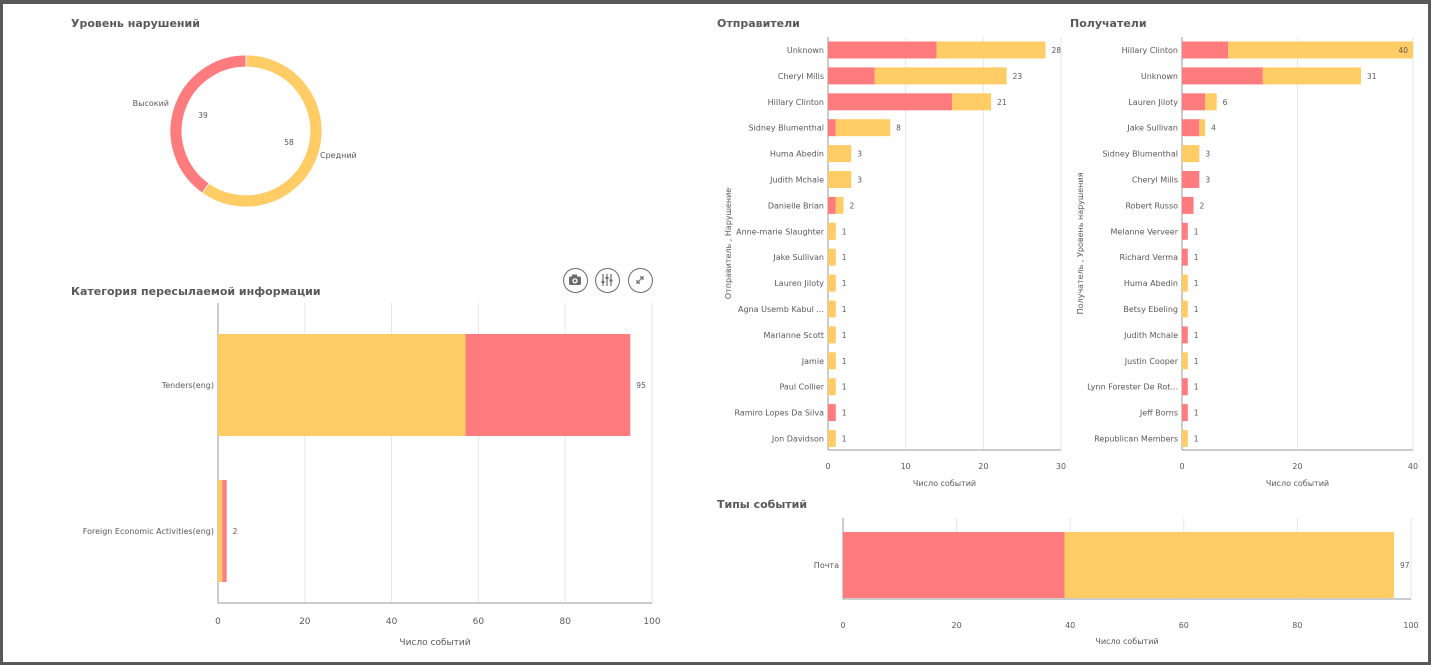 Image resolution: width=1431 pixels, height=665 pixels. What do you see at coordinates (1410, 625) in the screenshot?
I see `x-tick-label: 100` at bounding box center [1410, 625].